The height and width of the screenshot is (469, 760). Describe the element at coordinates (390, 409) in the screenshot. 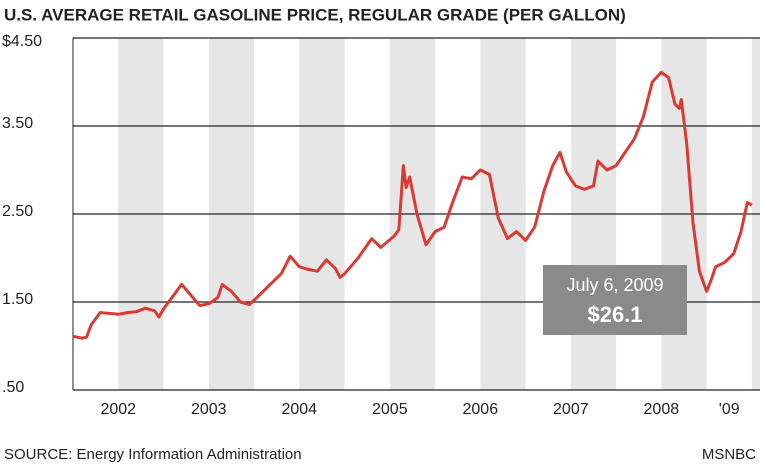

I see `x-tick-label: 2005` at that location.